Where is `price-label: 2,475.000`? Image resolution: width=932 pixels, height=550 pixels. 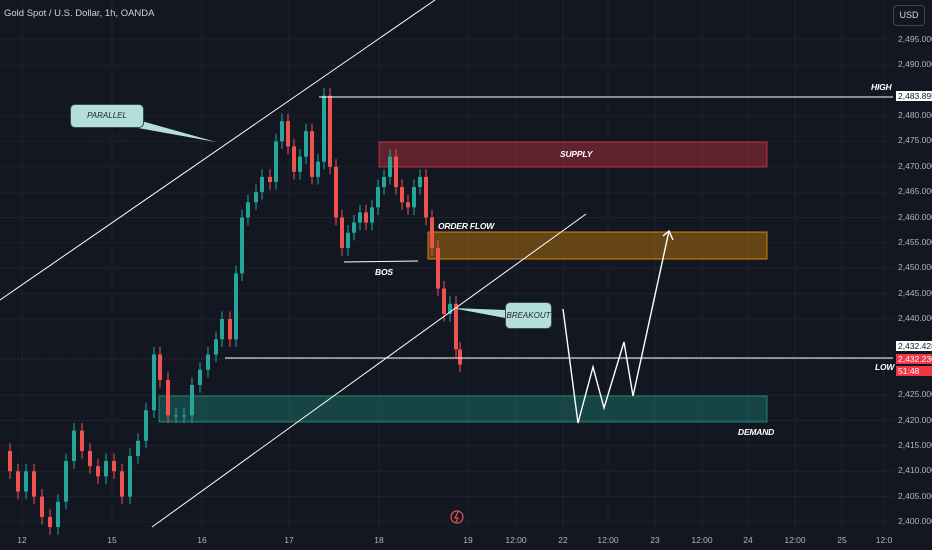 price-label: 2,475.000 is located at coordinates (915, 140).